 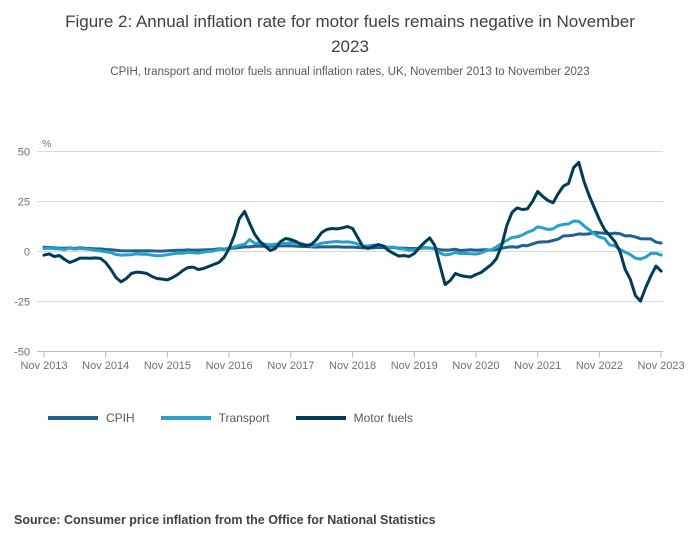 I want to click on svg-text: Nov 2023, so click(x=661, y=366).